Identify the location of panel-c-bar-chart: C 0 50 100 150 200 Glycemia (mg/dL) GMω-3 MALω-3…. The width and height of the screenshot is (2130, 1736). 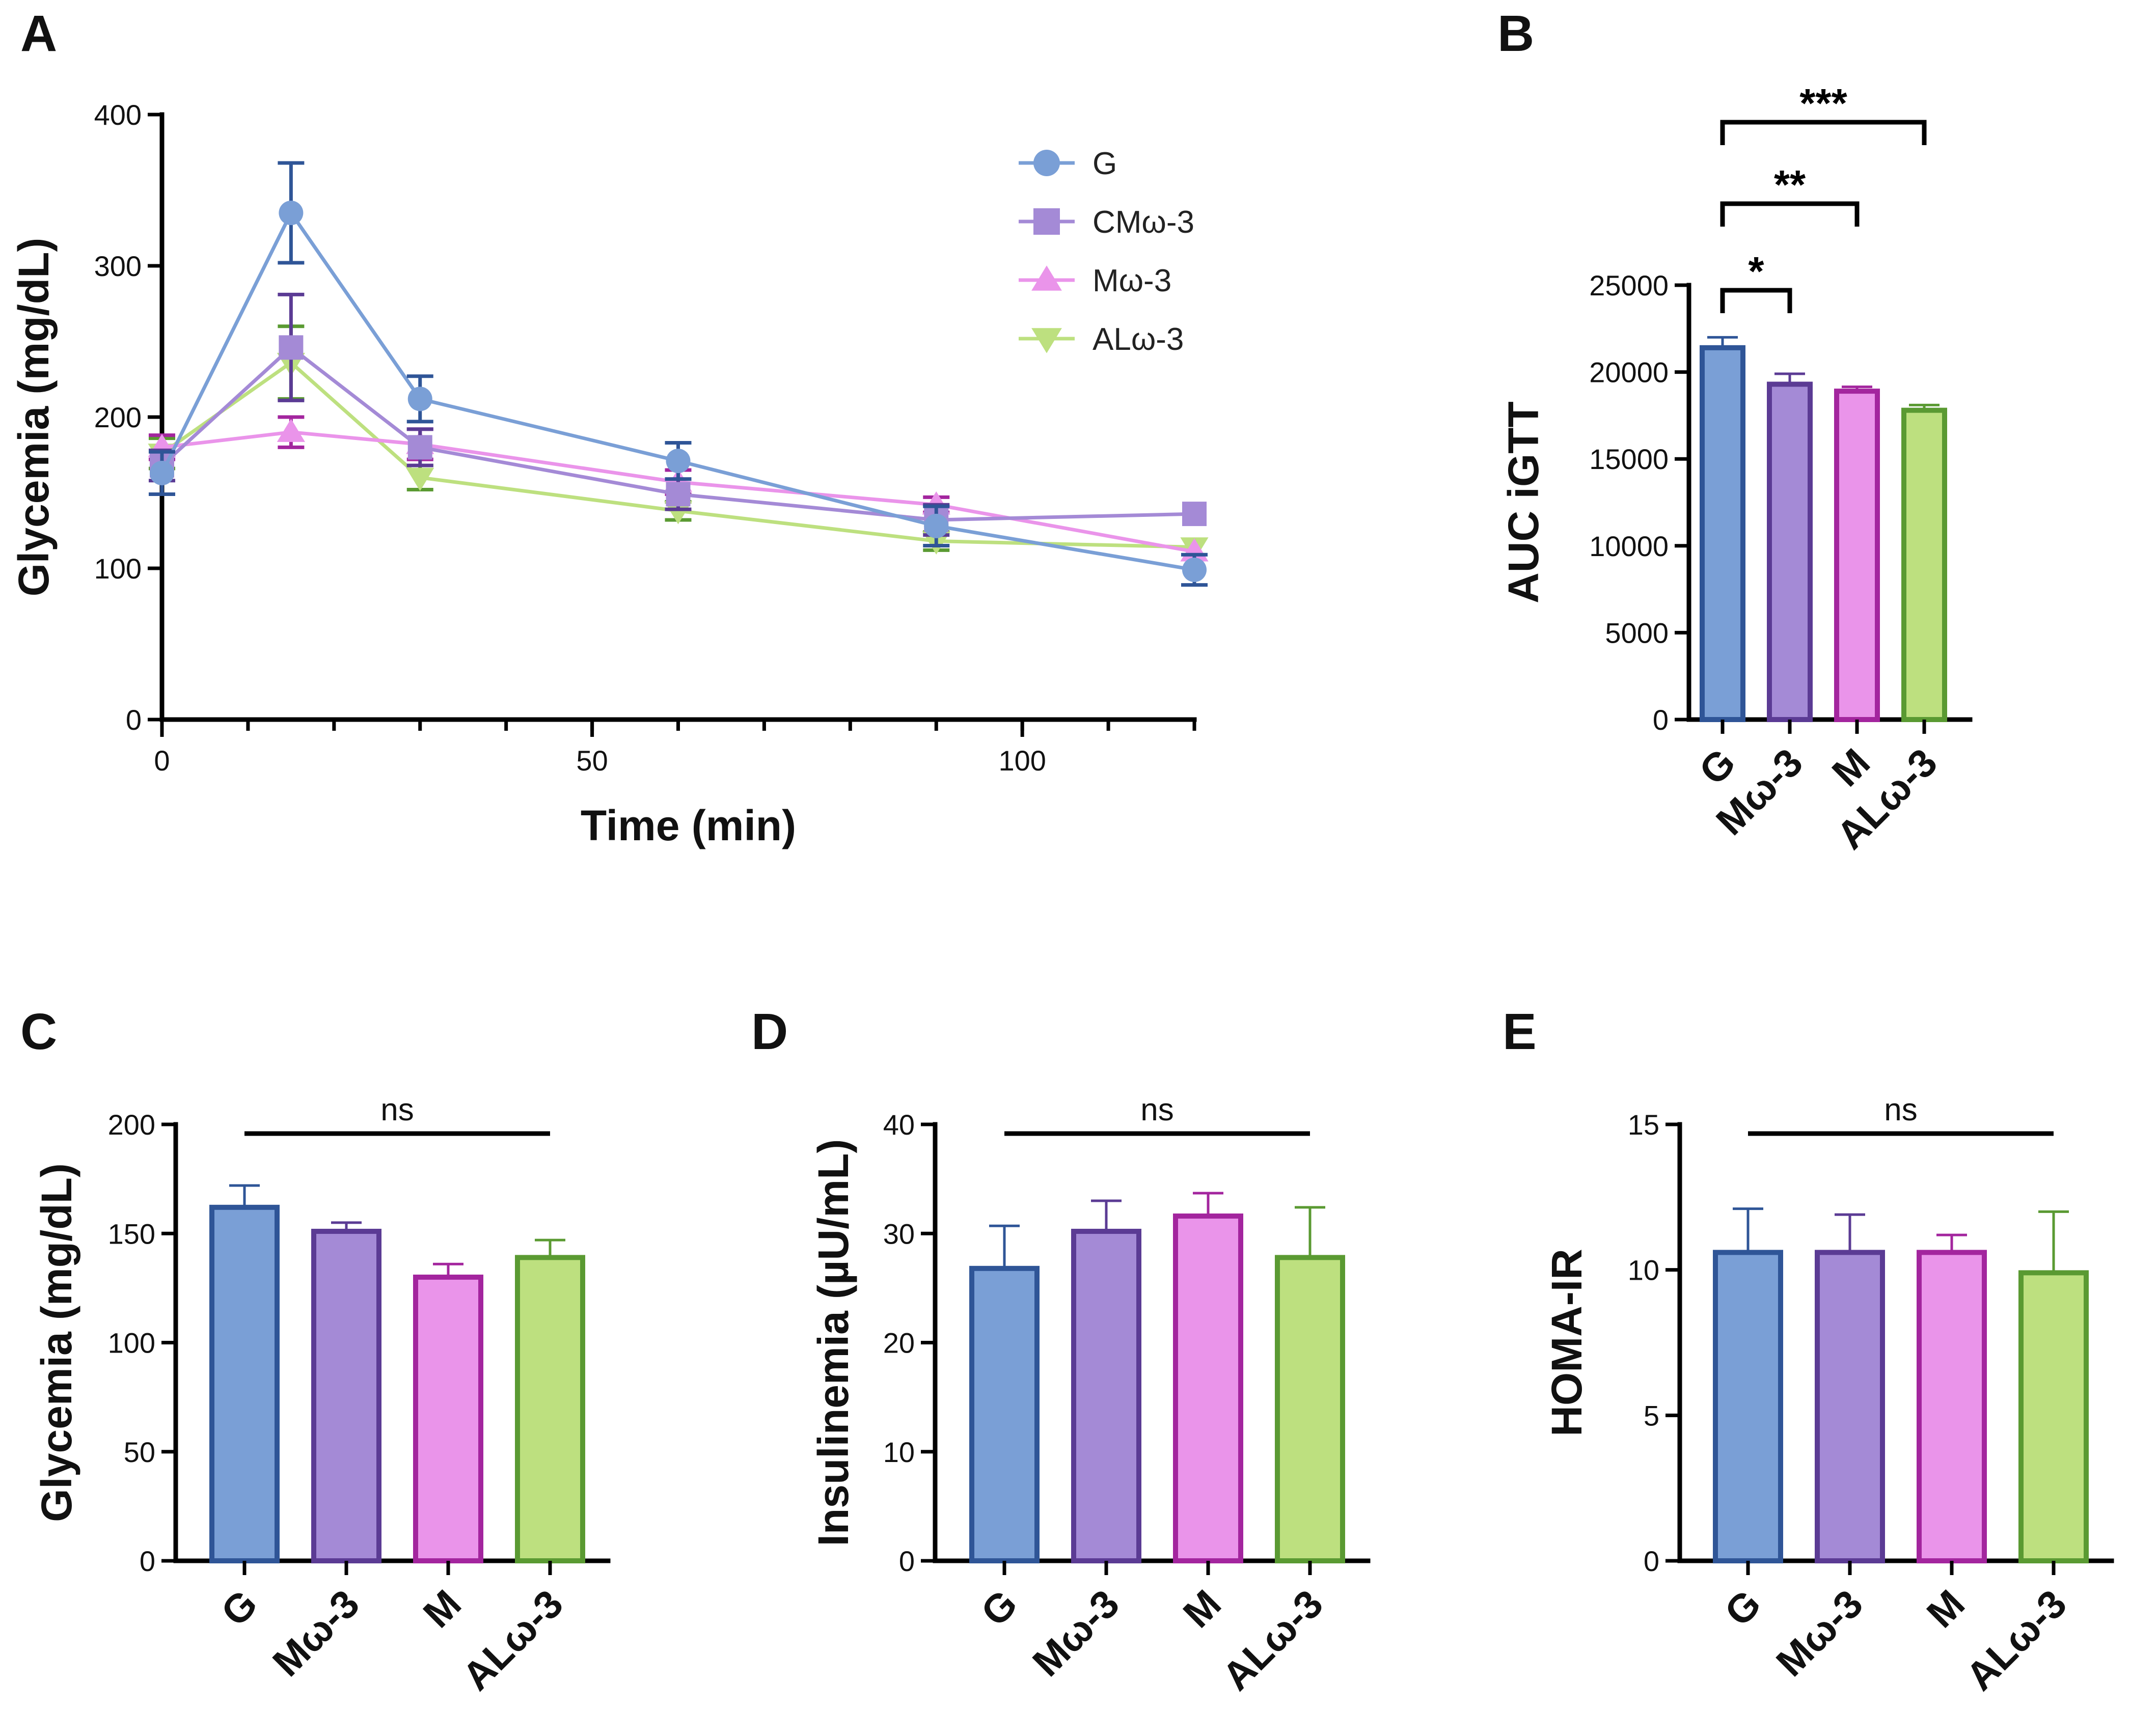
(315, 1351).